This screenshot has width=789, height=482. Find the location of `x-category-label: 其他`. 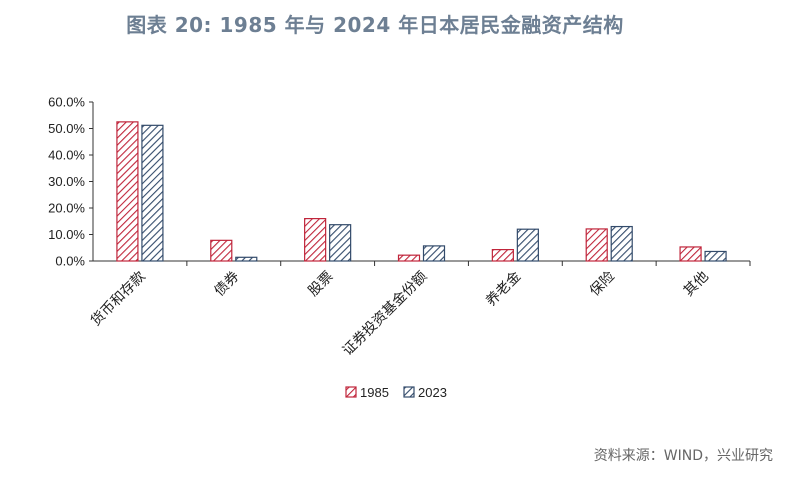

x-category-label: 其他 is located at coordinates (696, 284).